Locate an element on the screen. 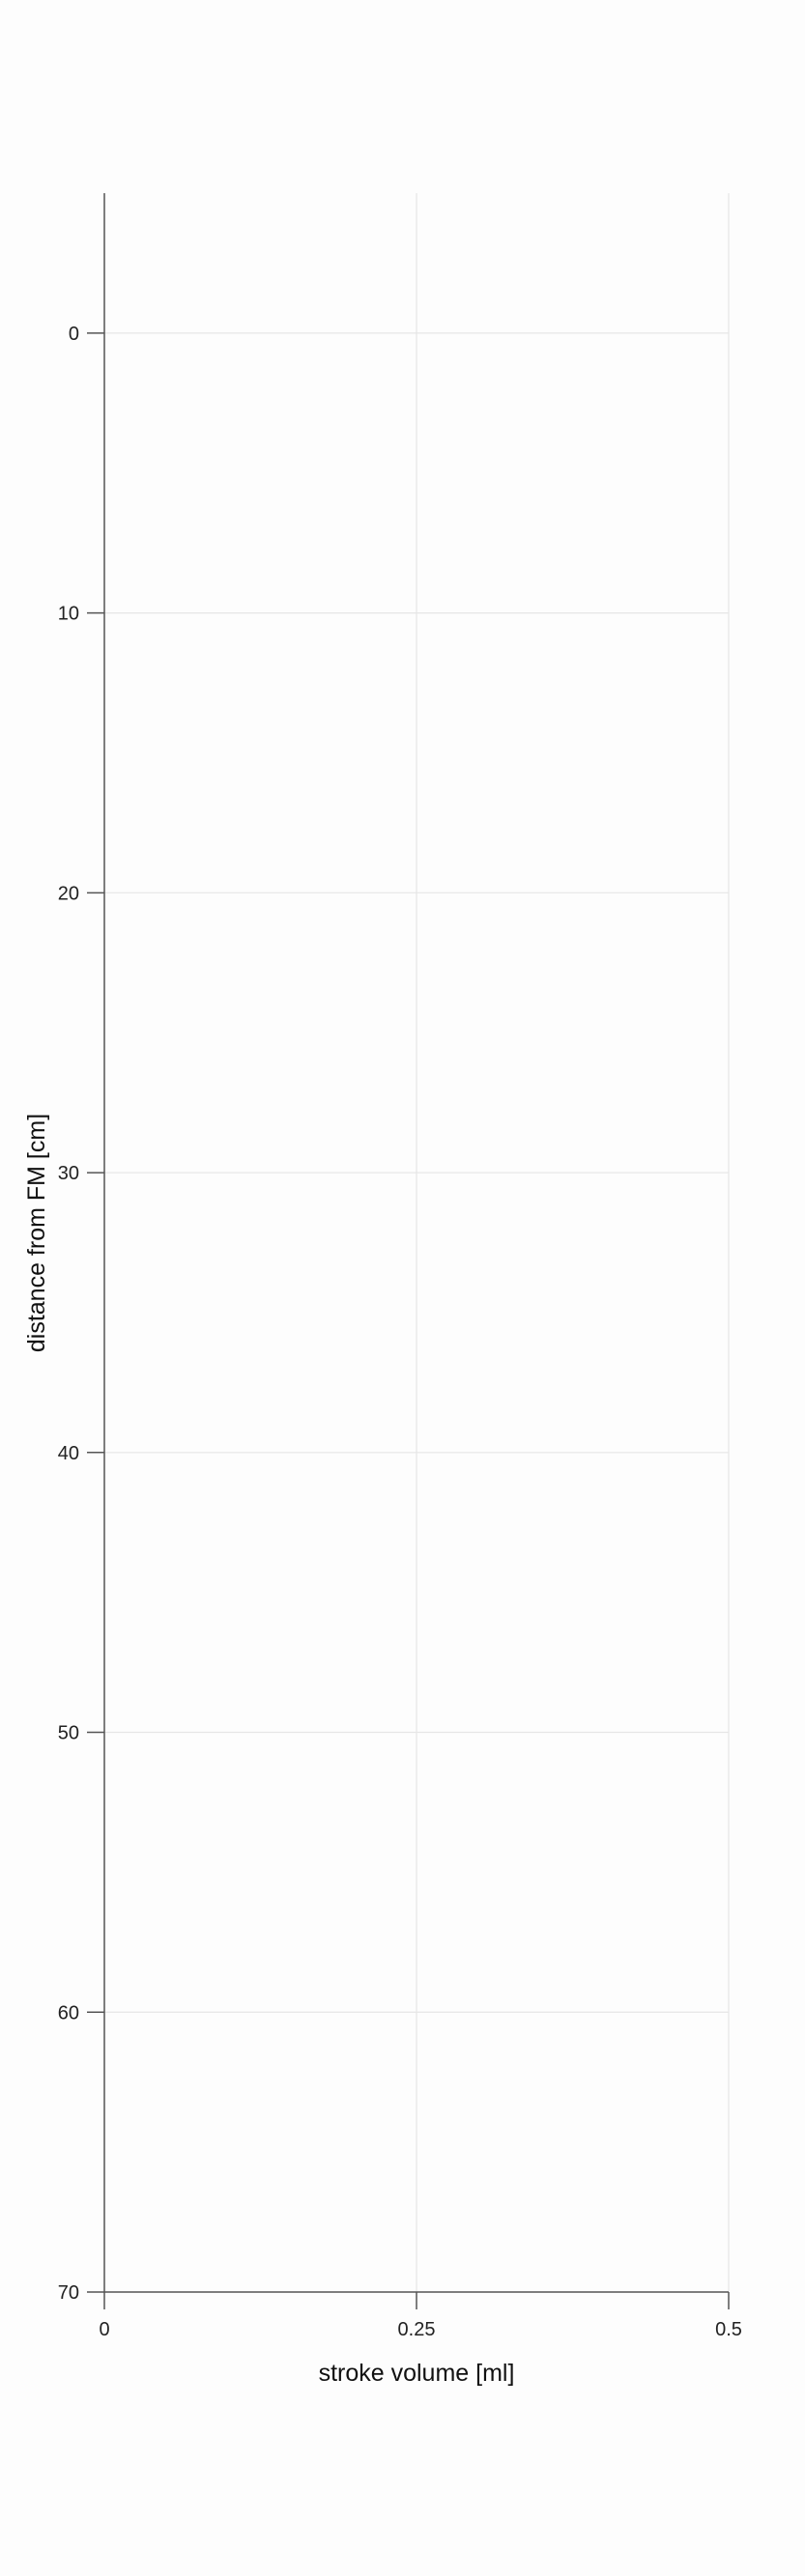 This screenshot has height=2576, width=805. y-tick-label: 0 is located at coordinates (74, 334).